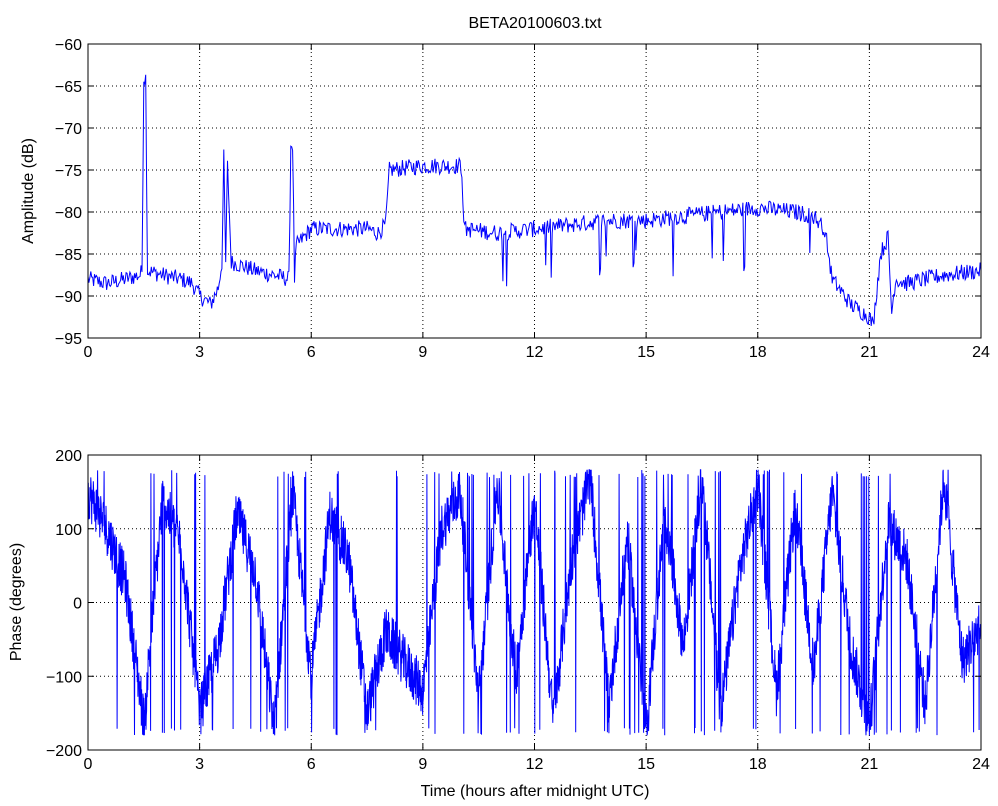  Describe the element at coordinates (16, 602) in the screenshot. I see `phase-y-axis-label: Phase (degrees)` at that location.